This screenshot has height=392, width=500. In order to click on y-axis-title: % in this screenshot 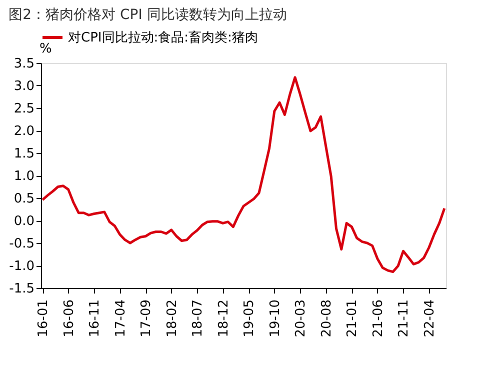, I will do `click(46, 49)`.